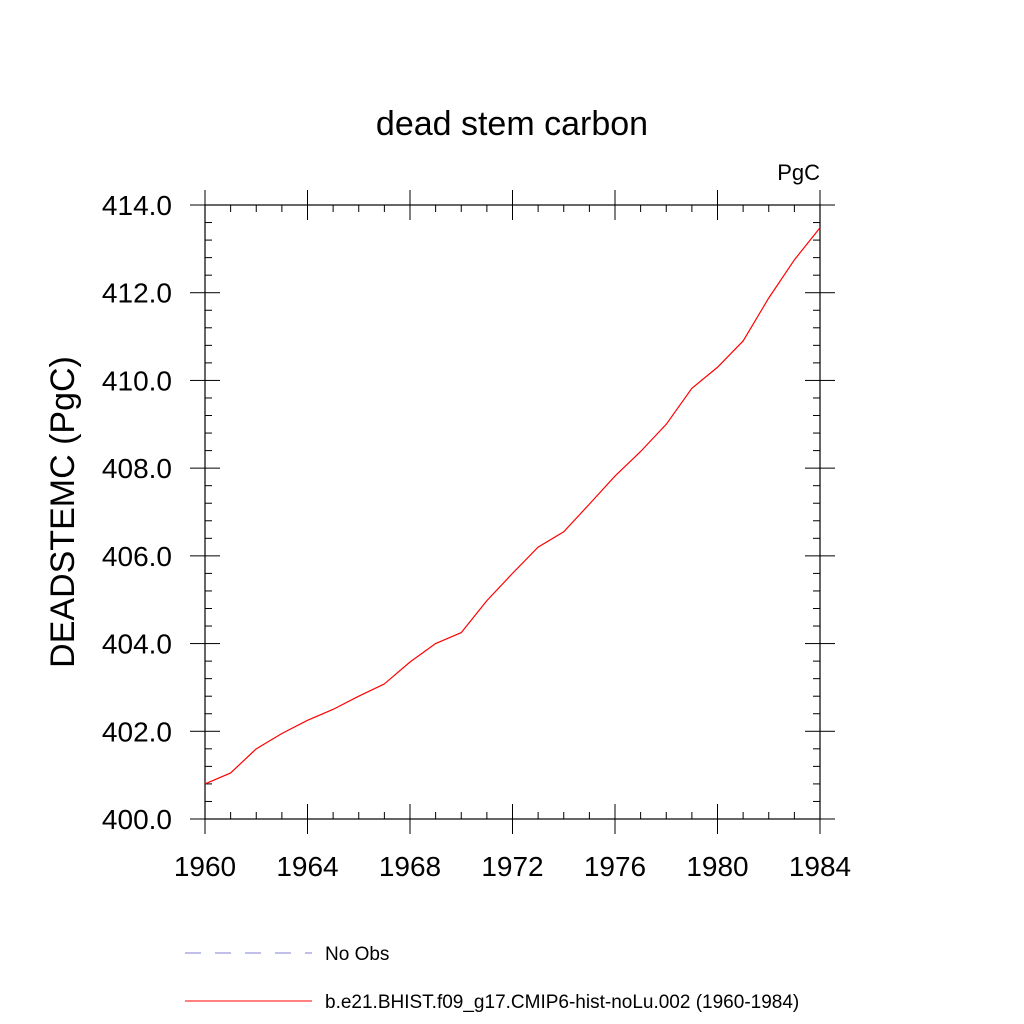 The image size is (1024, 1024). What do you see at coordinates (137, 380) in the screenshot?
I see `y-tick-label: 410.0` at bounding box center [137, 380].